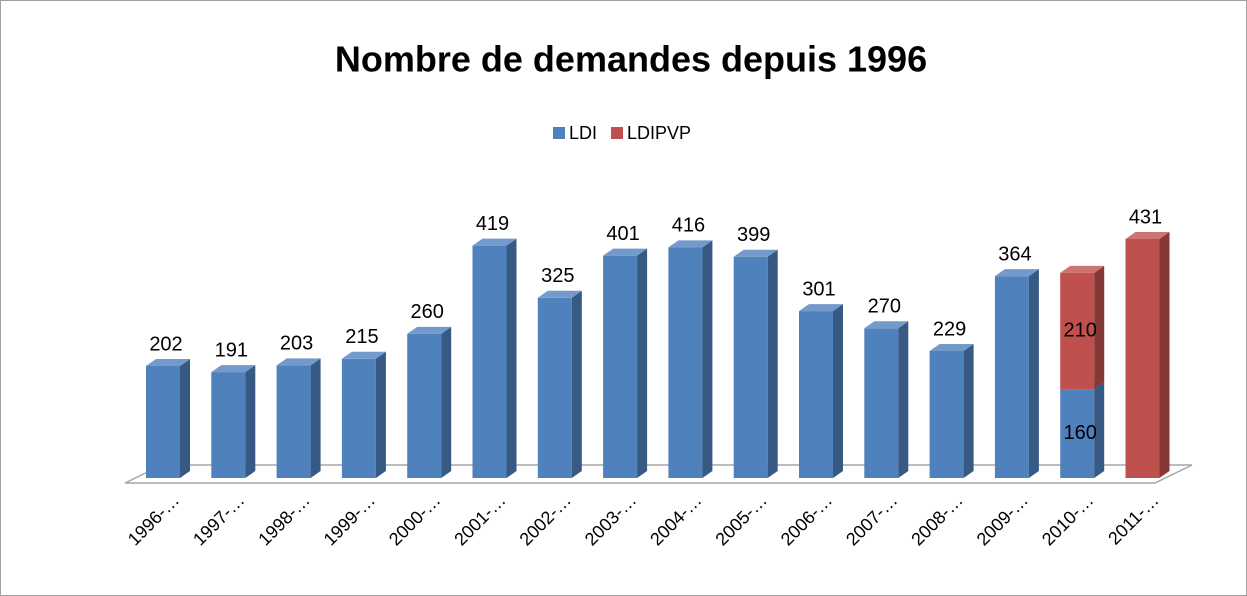 This screenshot has height=596, width=1247. I want to click on data-label: 160, so click(1080, 433).